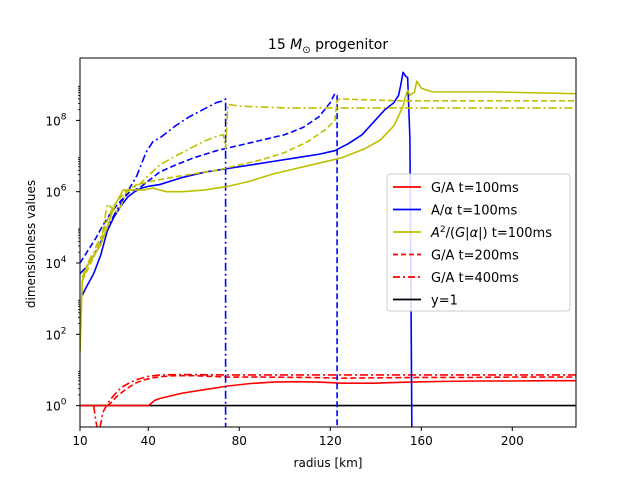 The image size is (640, 480). Describe the element at coordinates (148, 441) in the screenshot. I see `x-tick-label: 40` at that location.